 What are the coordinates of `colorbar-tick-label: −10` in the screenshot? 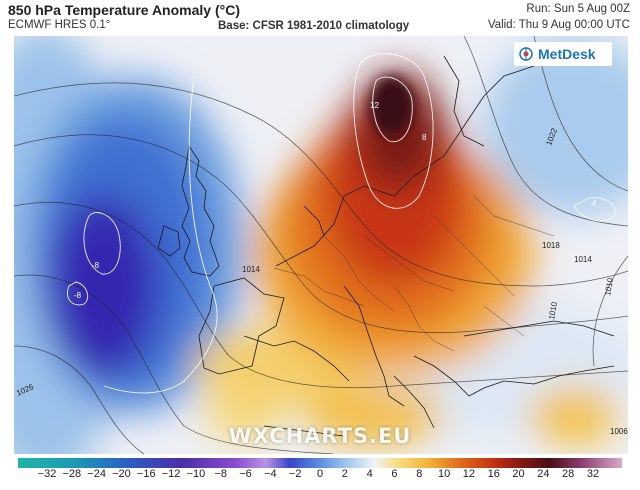 It's located at (196, 474).